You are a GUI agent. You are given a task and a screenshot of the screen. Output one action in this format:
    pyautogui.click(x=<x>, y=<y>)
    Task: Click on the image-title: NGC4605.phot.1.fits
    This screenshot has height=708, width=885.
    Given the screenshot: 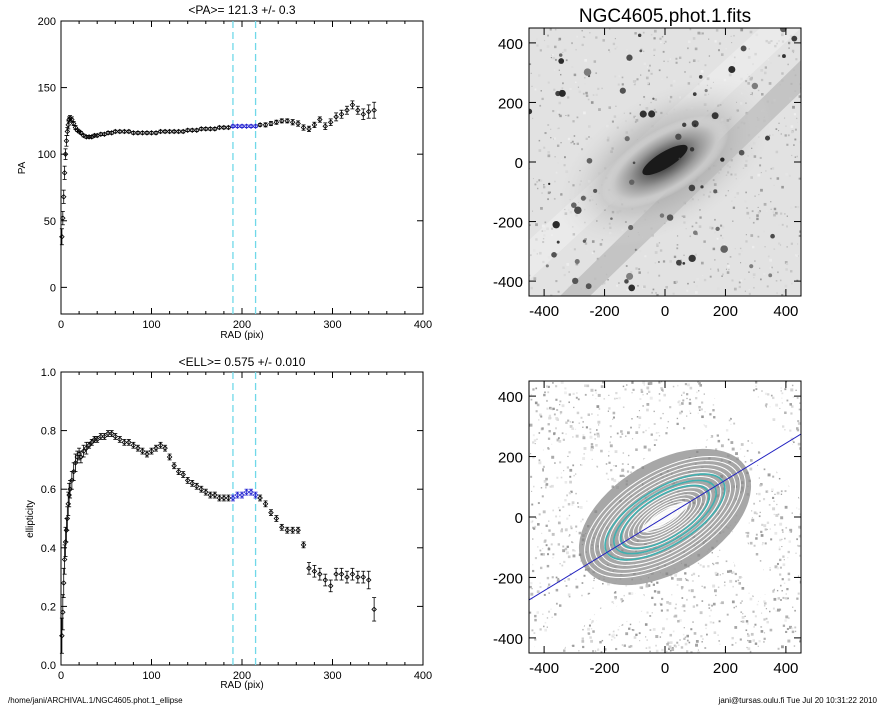 What is the action you would take?
    pyautogui.click(x=665, y=16)
    